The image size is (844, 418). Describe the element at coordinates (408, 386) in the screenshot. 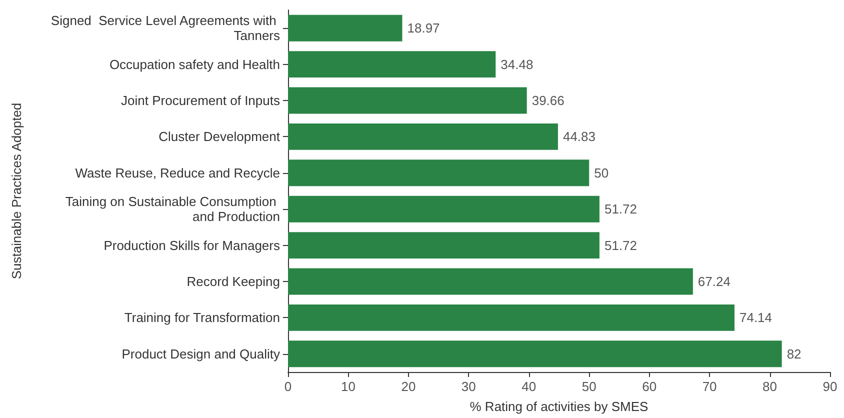

I see `x-tick-label: 20` at that location.